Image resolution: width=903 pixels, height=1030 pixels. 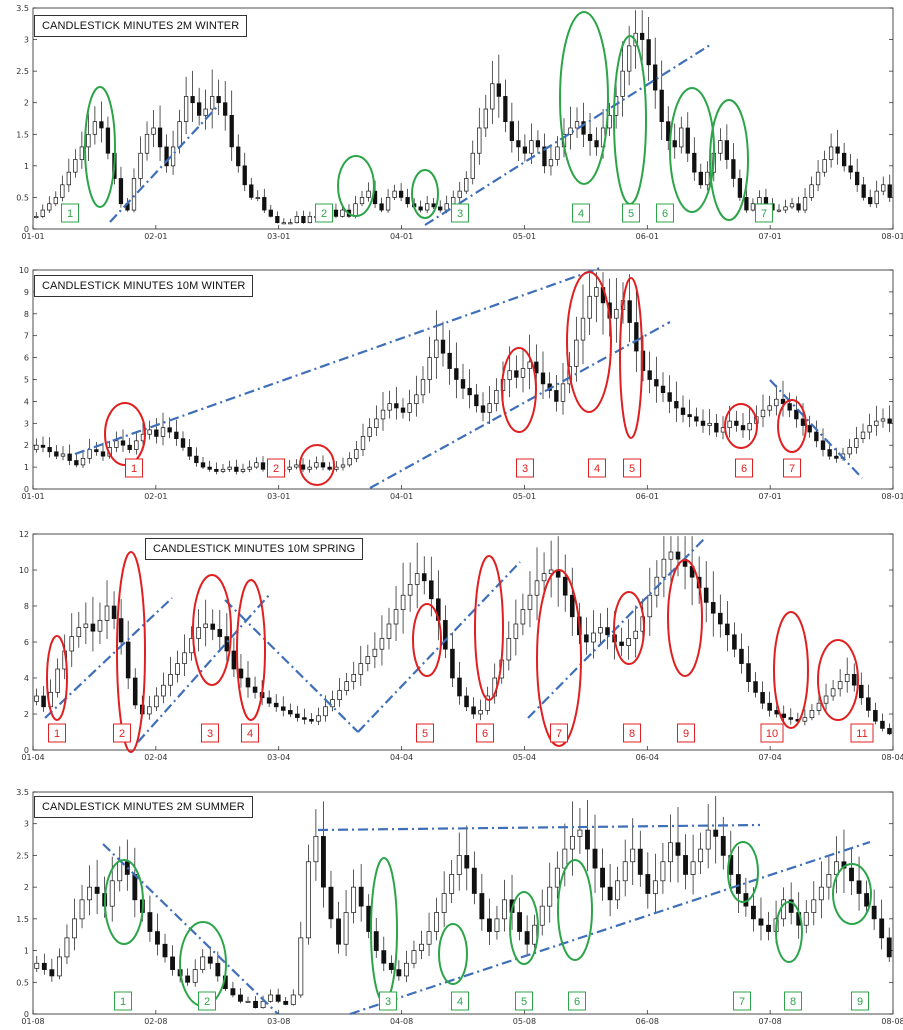 I want to click on marker-label: 2, so click(x=324, y=213).